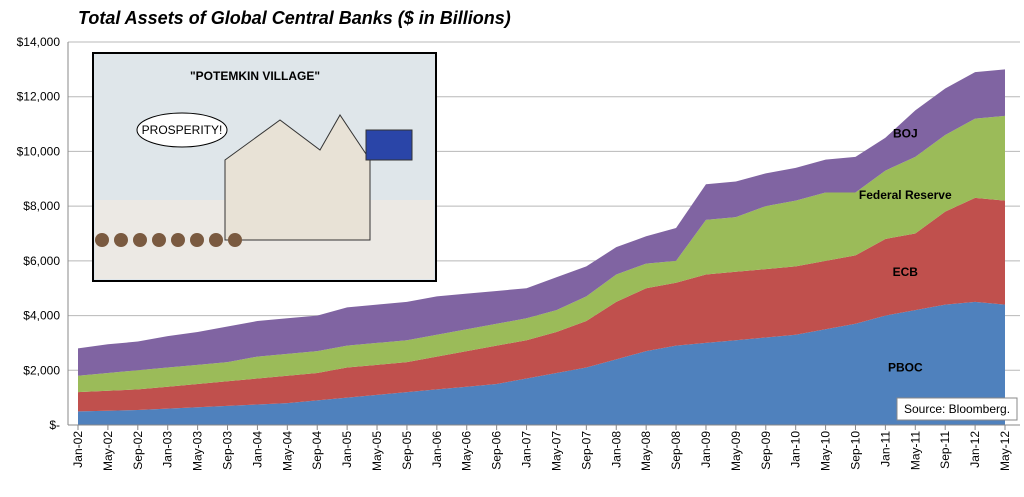 Image resolution: width=1024 pixels, height=497 pixels. Describe the element at coordinates (796, 449) in the screenshot. I see `x-tick-label: Jan-10` at that location.